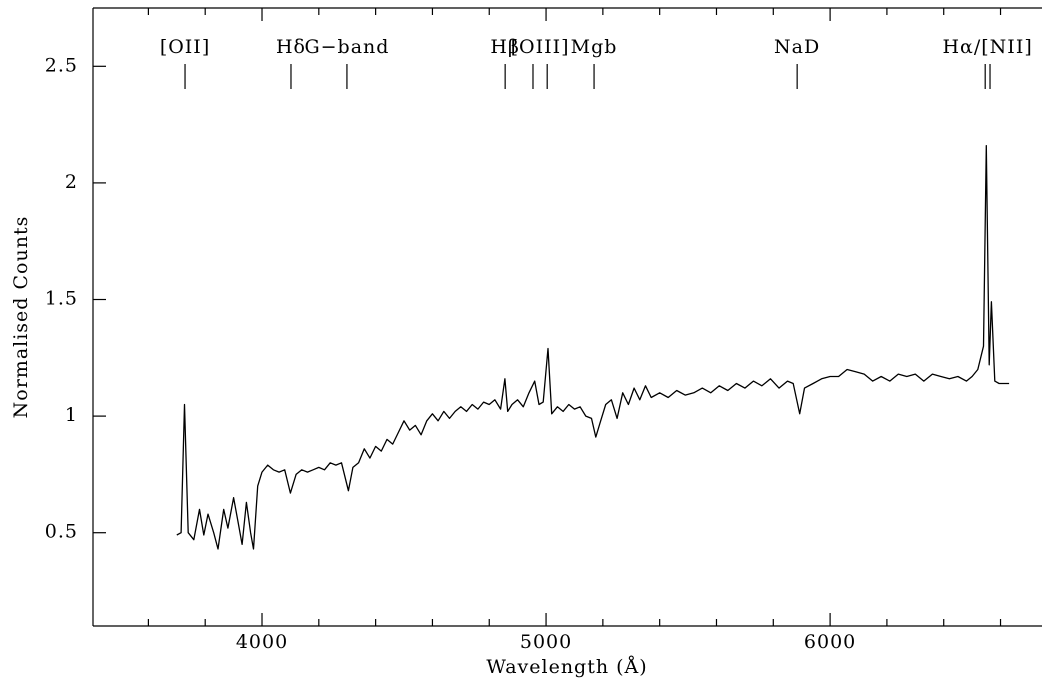  What do you see at coordinates (540, 47) in the screenshot?
I see `line-marker-label: [OIII]` at bounding box center [540, 47].